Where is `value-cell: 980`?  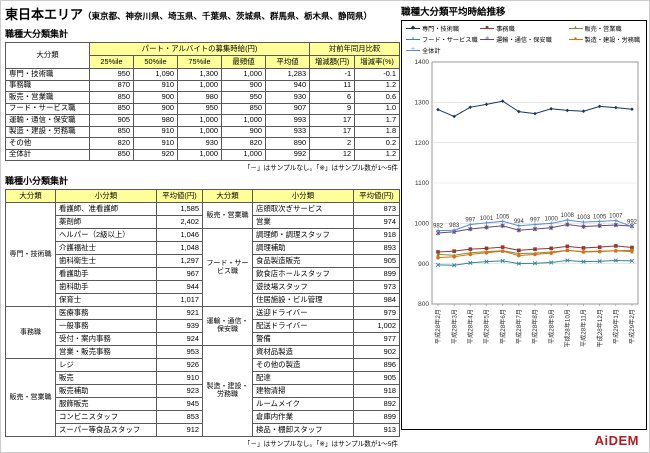
value-cell: 980 is located at coordinates (155, 120).